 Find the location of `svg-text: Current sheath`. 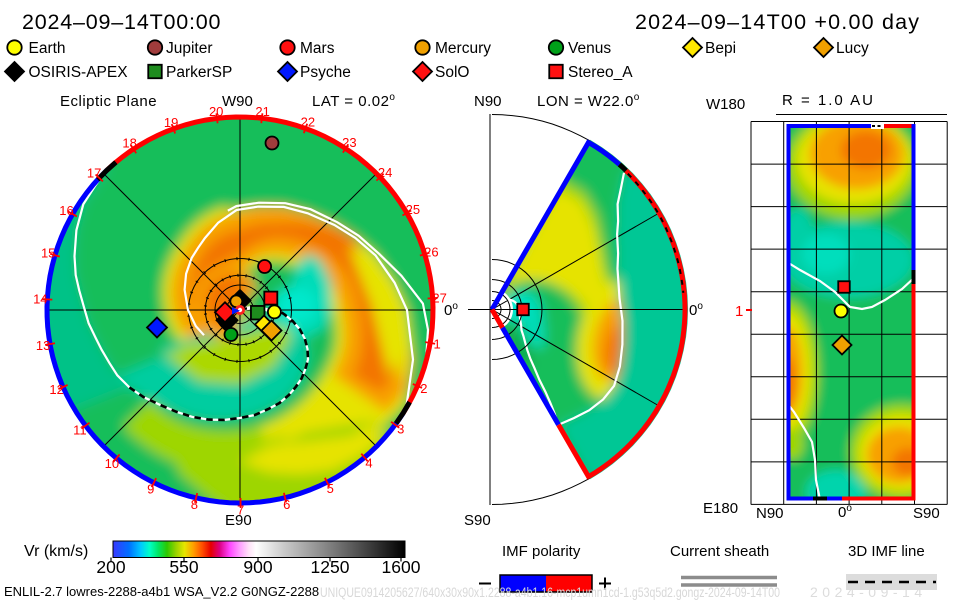

svg-text: Current sheath is located at coordinates (719, 551).